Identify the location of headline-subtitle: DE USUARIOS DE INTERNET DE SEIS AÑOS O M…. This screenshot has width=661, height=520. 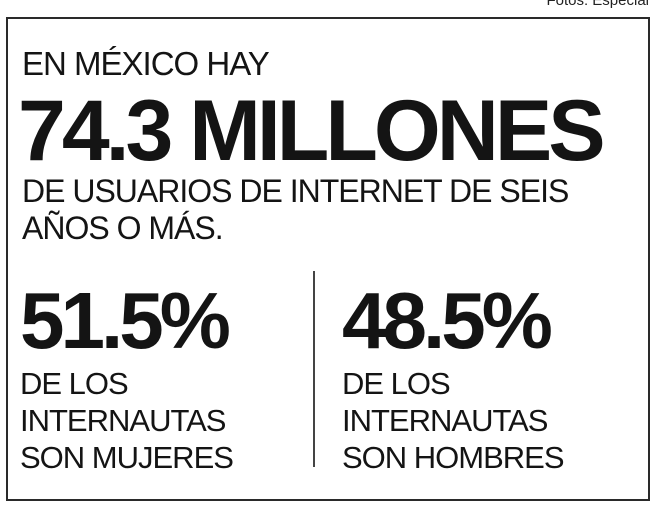
(322, 210).